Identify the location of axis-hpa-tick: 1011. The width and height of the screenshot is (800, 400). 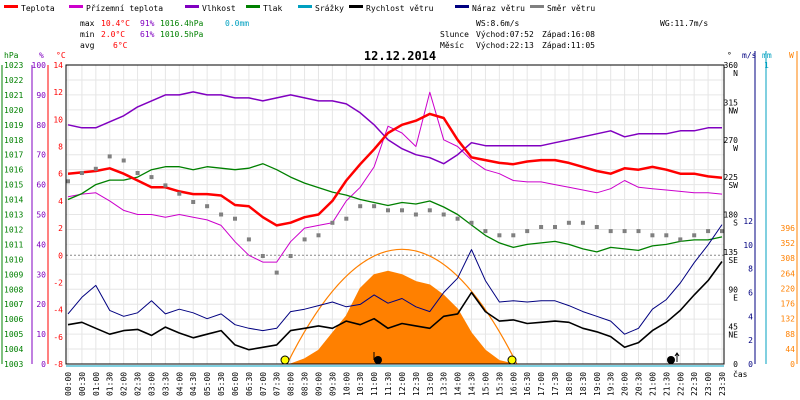
(13, 244).